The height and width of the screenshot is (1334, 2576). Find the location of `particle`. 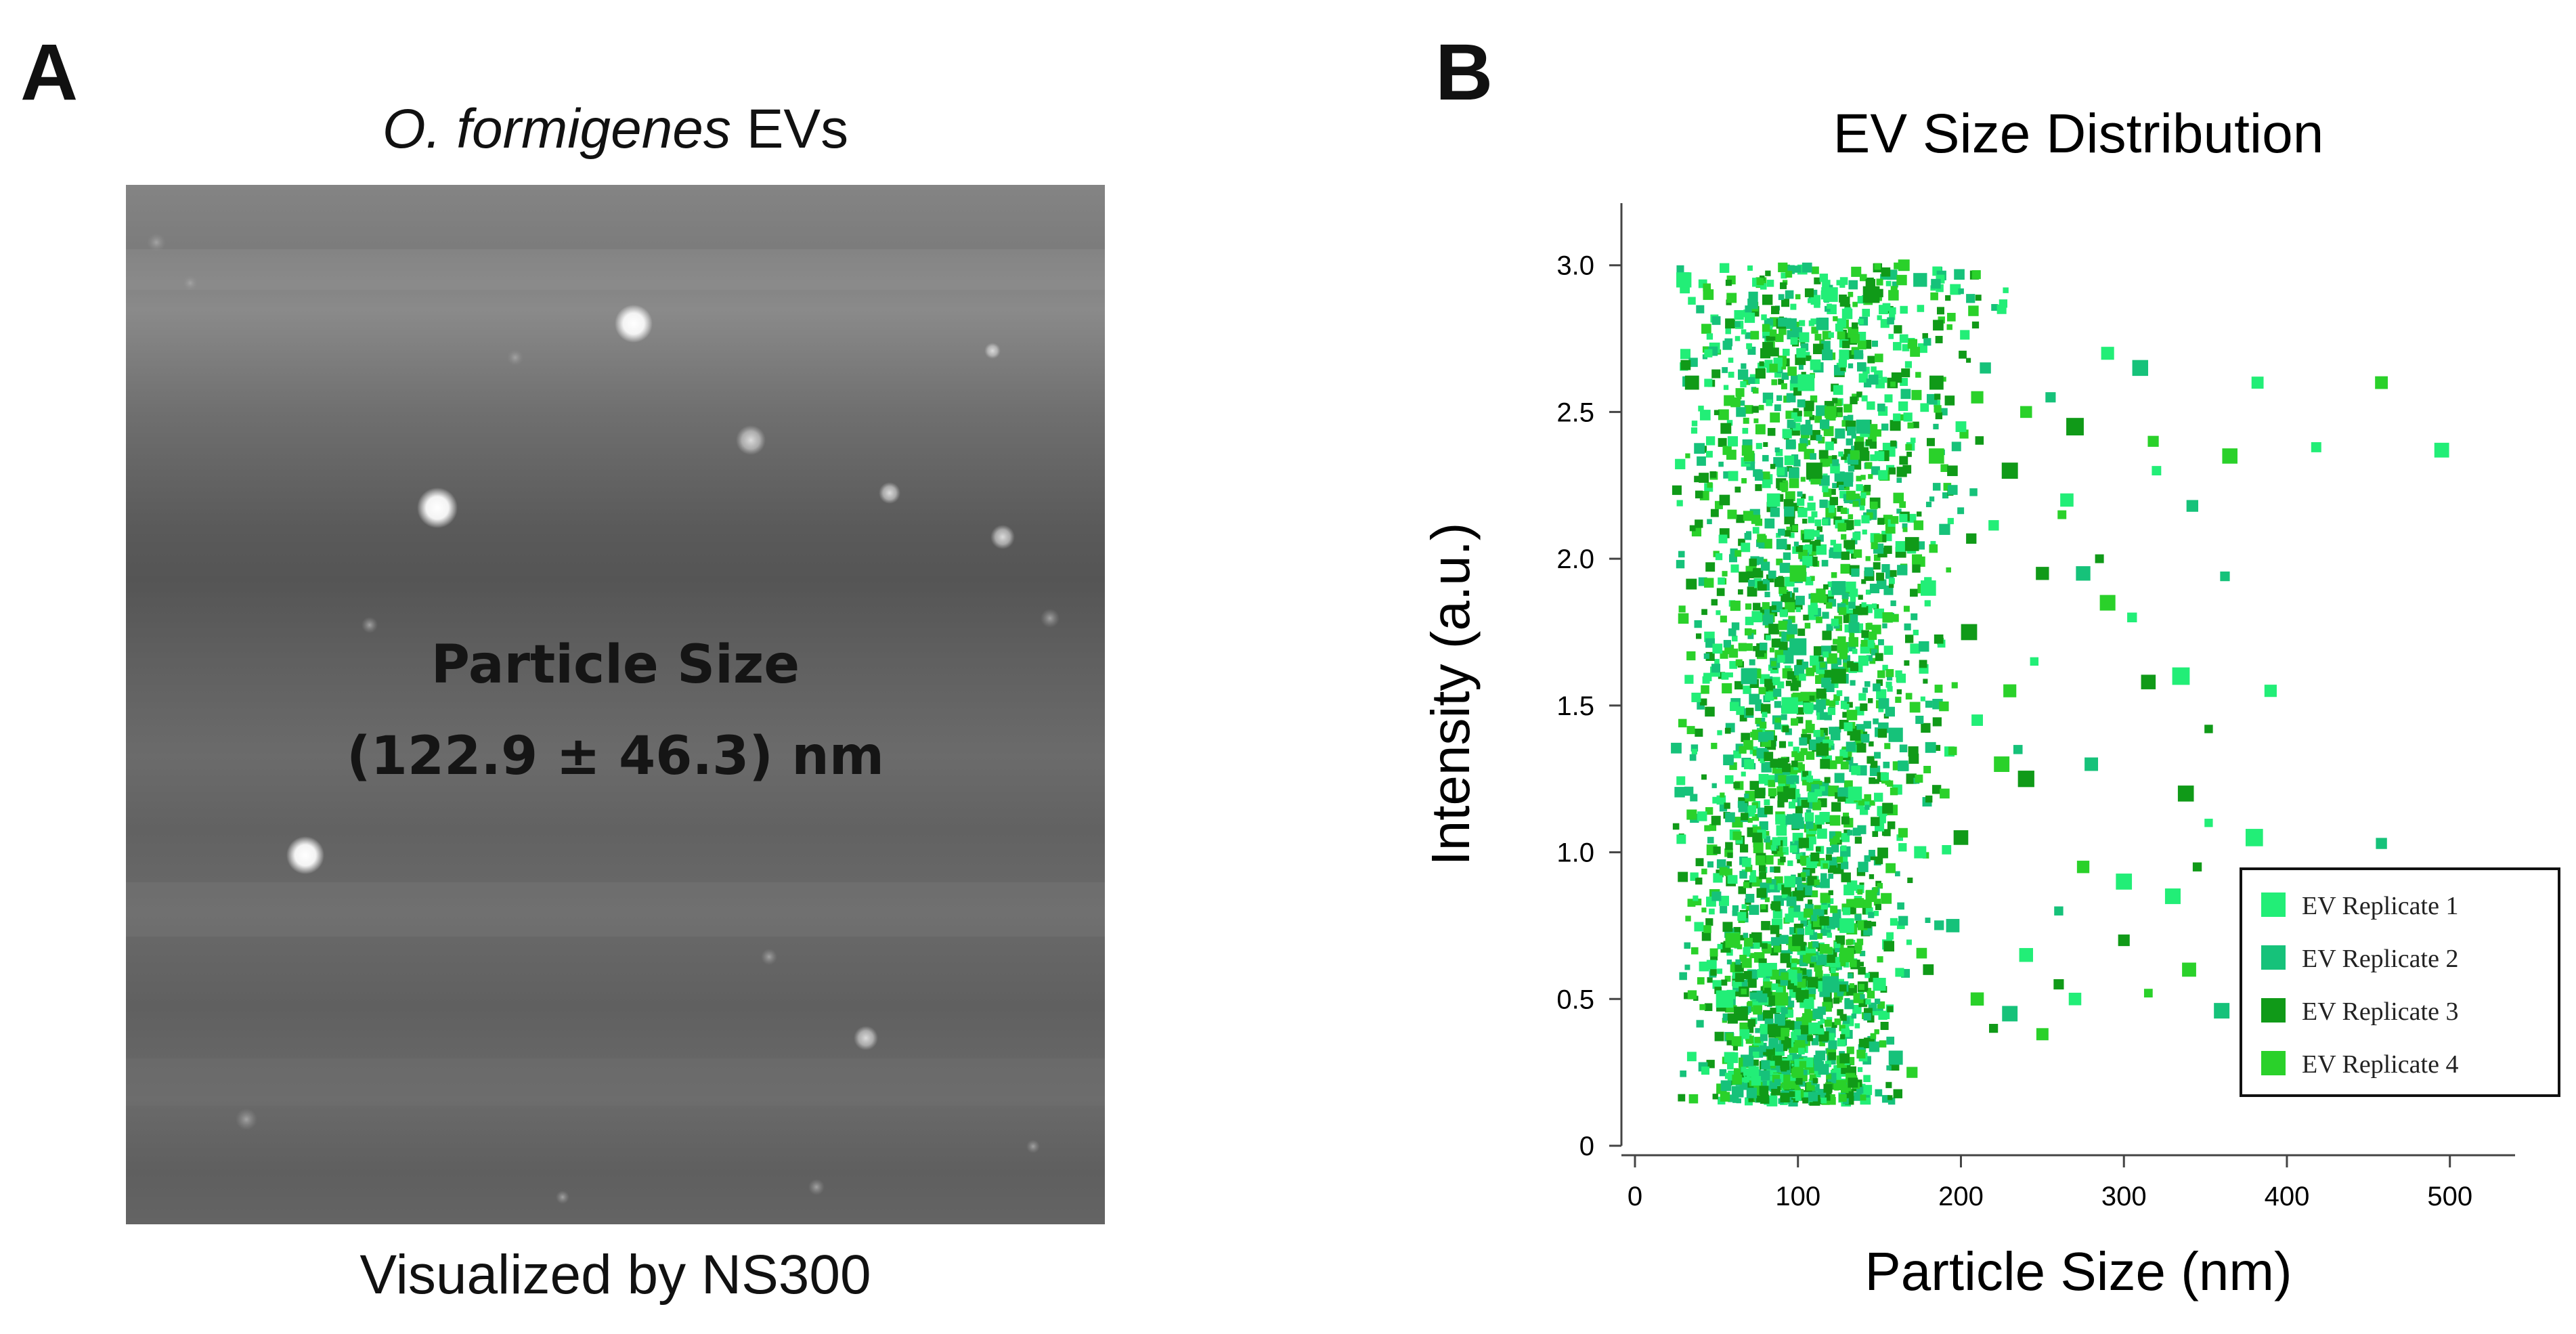

particle is located at coordinates (562, 1197).